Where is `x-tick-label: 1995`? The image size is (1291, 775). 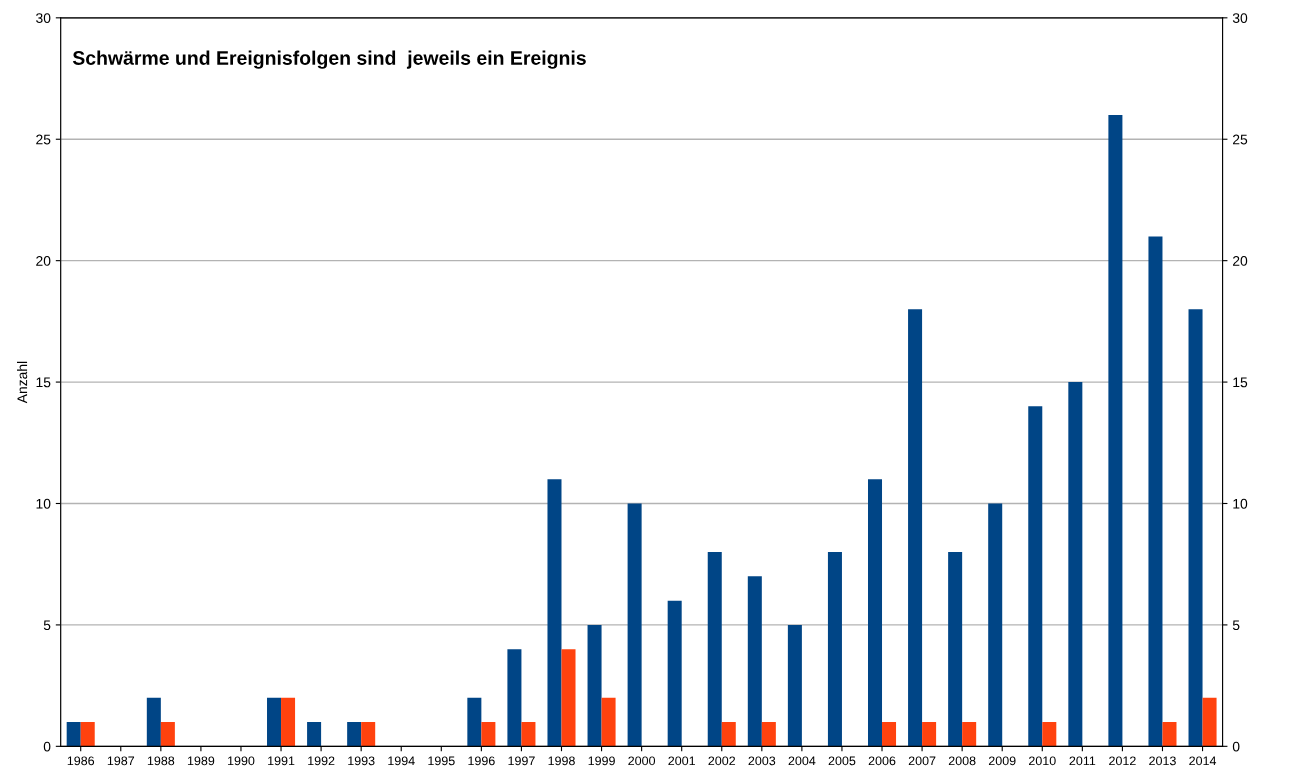
x-tick-label: 1995 is located at coordinates (441, 761).